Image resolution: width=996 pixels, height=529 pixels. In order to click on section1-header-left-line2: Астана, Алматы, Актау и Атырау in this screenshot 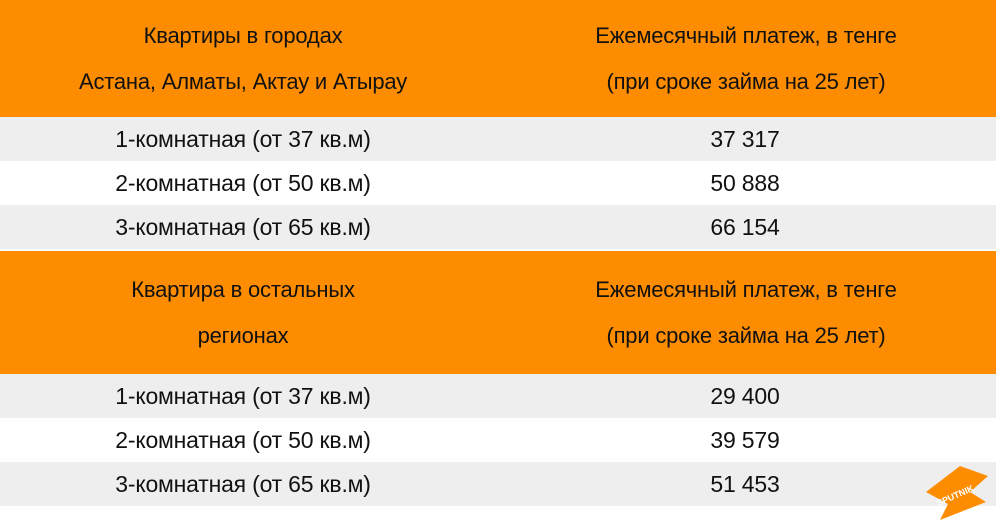, I will do `click(243, 81)`.